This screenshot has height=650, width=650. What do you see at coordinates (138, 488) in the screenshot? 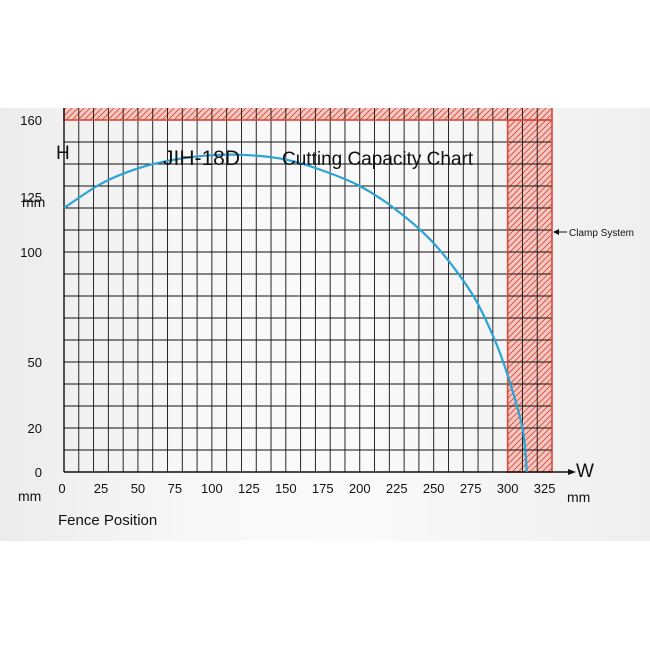
I see `x-tick-label: 50` at bounding box center [138, 488].